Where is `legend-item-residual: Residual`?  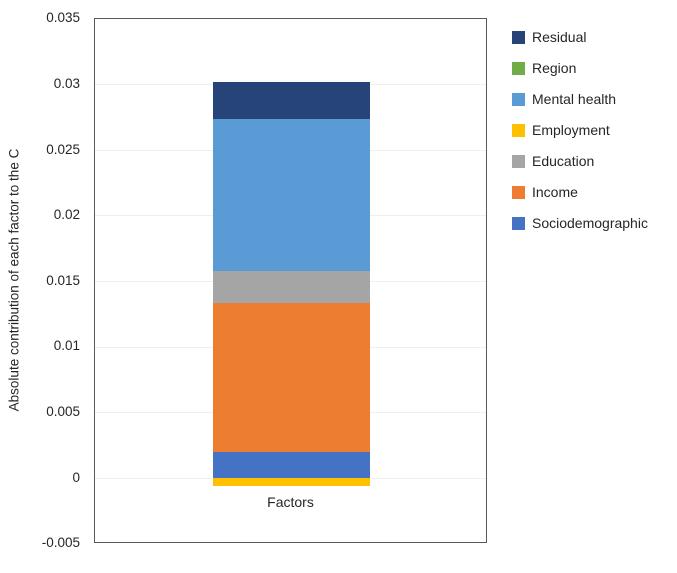
legend-item-residual: Residual is located at coordinates (580, 37).